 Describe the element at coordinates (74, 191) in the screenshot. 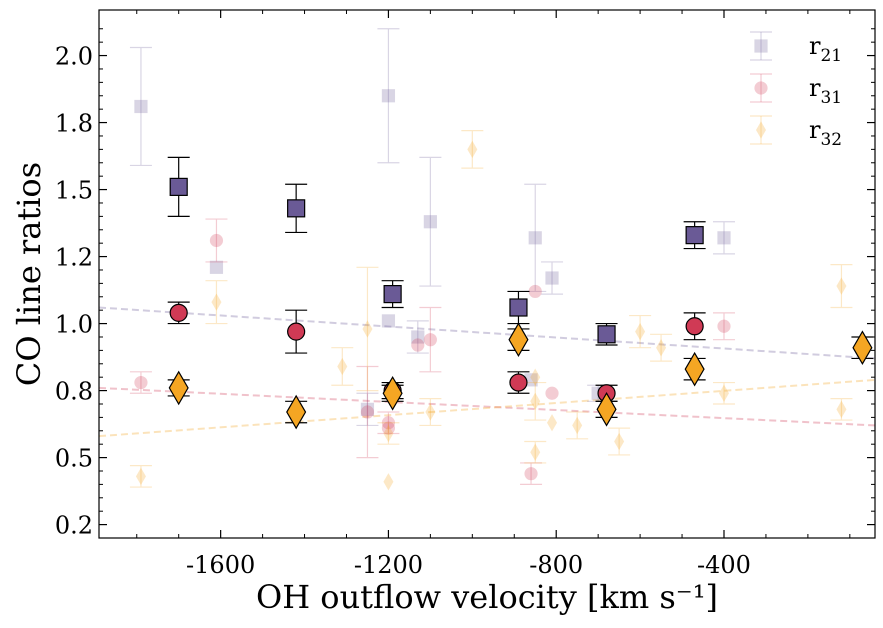

I see `y-tick-label: 1.5` at that location.